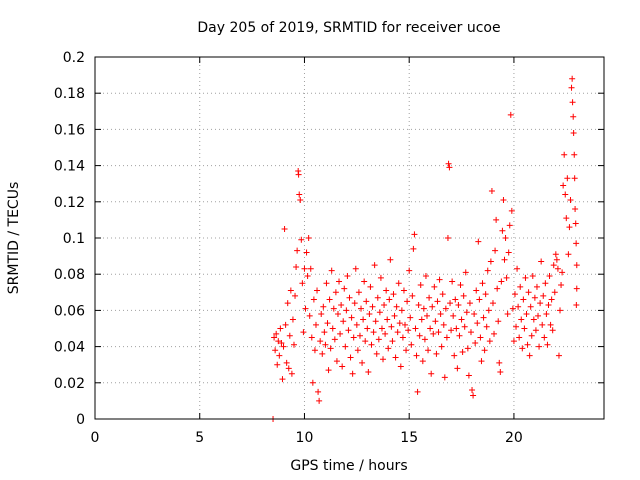 The width and height of the screenshot is (640, 480). What do you see at coordinates (69, 167) in the screenshot?
I see `y-tick-label: 0.14` at bounding box center [69, 167].